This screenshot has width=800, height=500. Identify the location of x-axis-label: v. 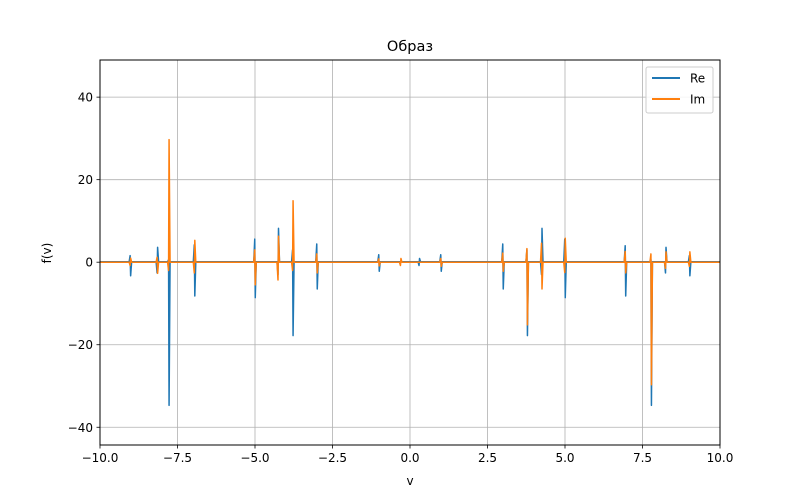
(409, 481).